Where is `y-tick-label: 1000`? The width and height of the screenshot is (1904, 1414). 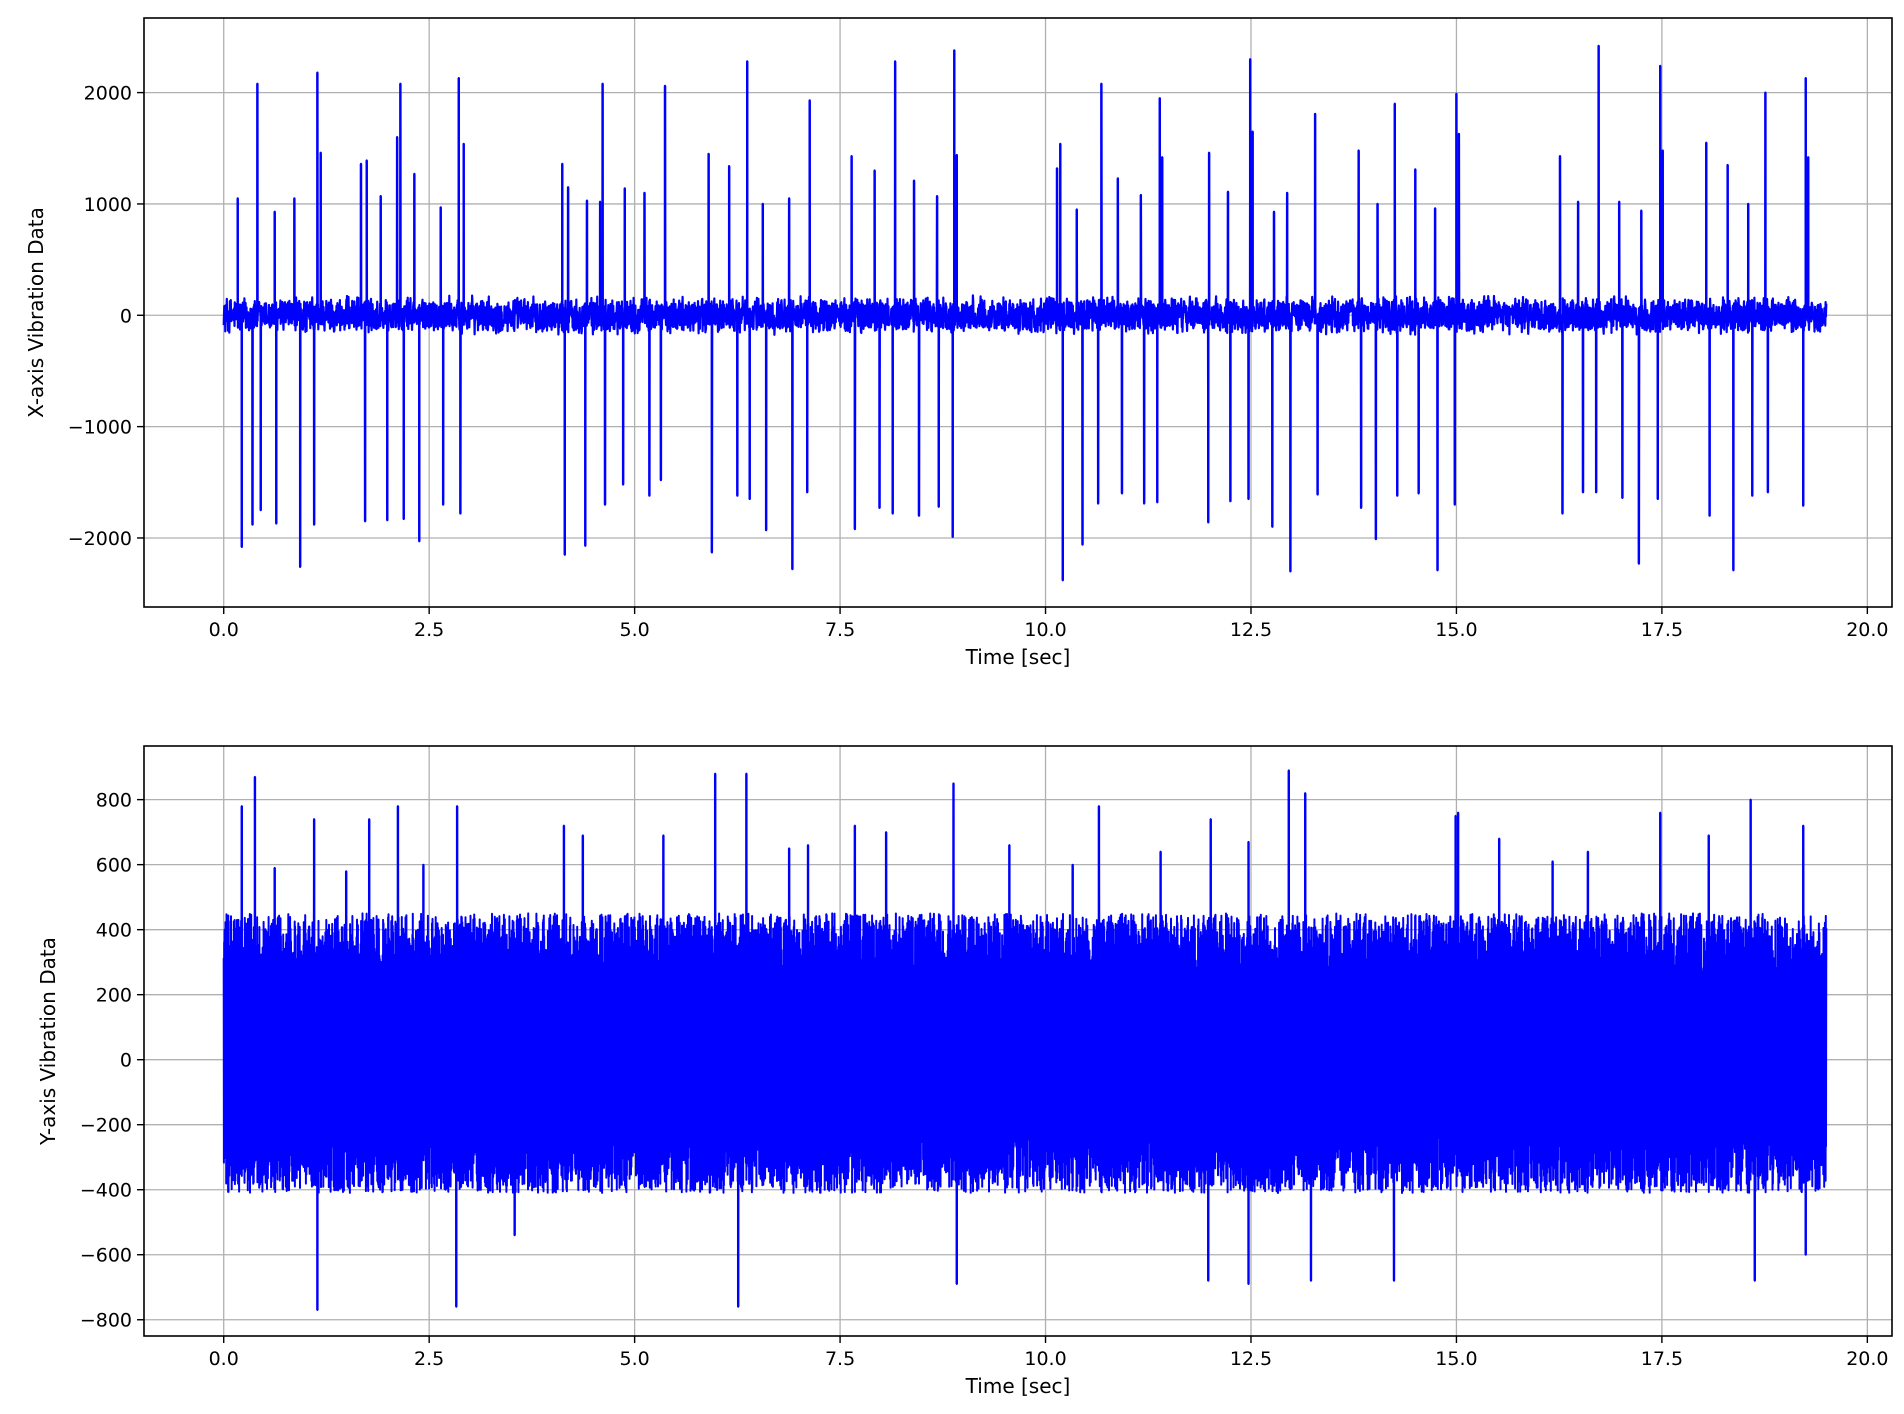 y-tick-label: 1000 is located at coordinates (108, 205).